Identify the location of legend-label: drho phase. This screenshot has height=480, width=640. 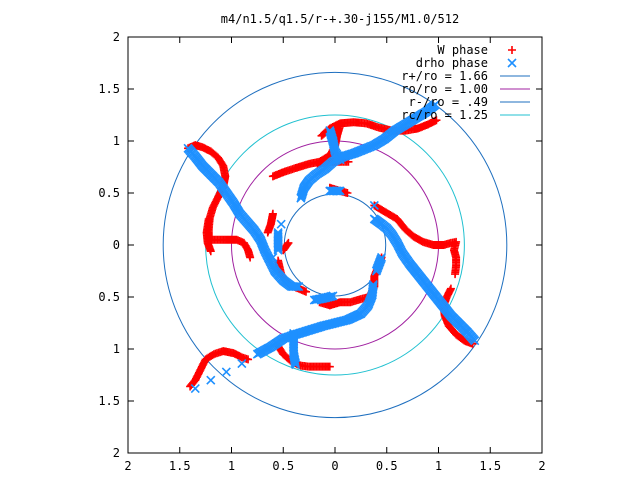
(452, 63).